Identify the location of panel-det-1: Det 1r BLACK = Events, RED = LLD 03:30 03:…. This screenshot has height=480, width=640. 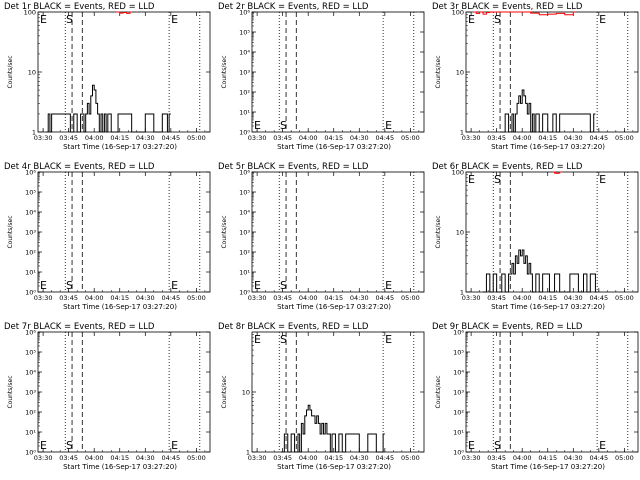
(107, 76).